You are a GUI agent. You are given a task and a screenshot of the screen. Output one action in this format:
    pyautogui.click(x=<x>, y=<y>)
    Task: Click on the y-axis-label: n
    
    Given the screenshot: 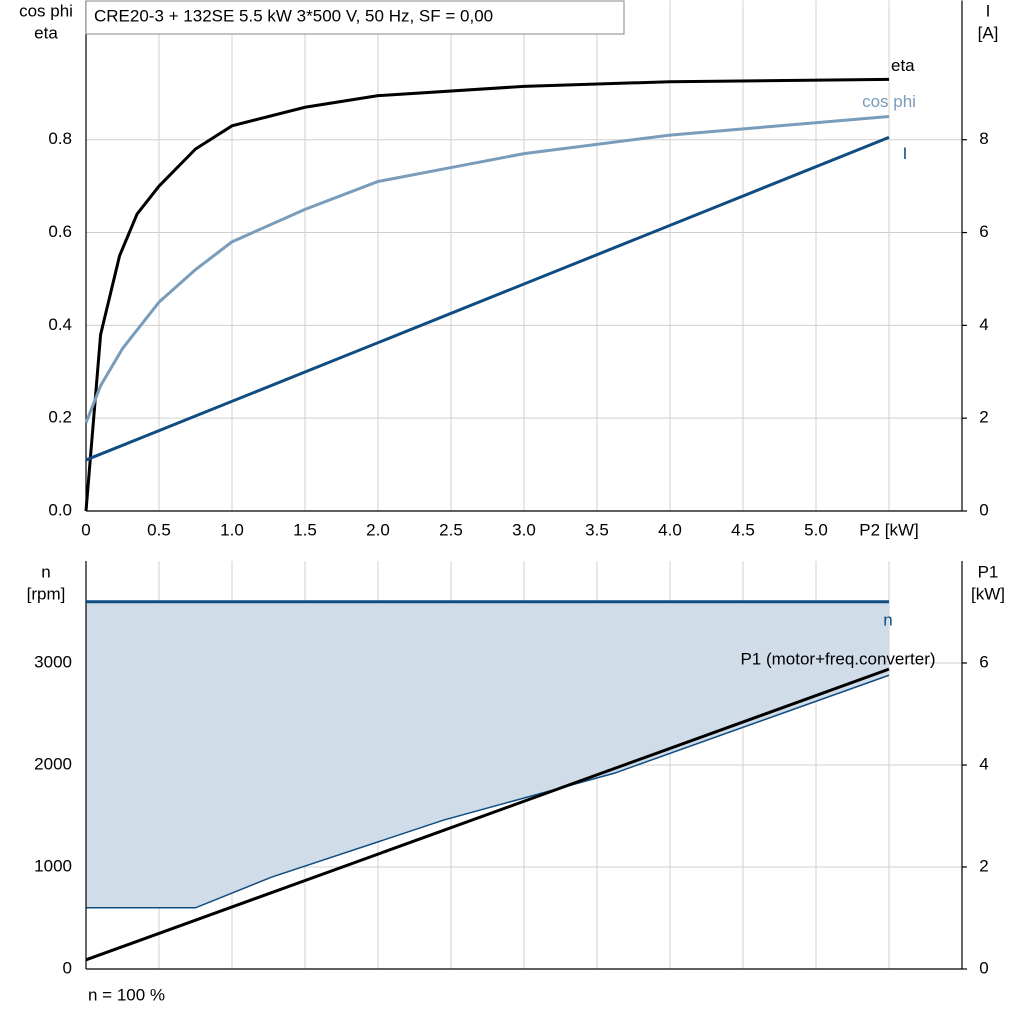 What is the action you would take?
    pyautogui.click(x=45, y=571)
    